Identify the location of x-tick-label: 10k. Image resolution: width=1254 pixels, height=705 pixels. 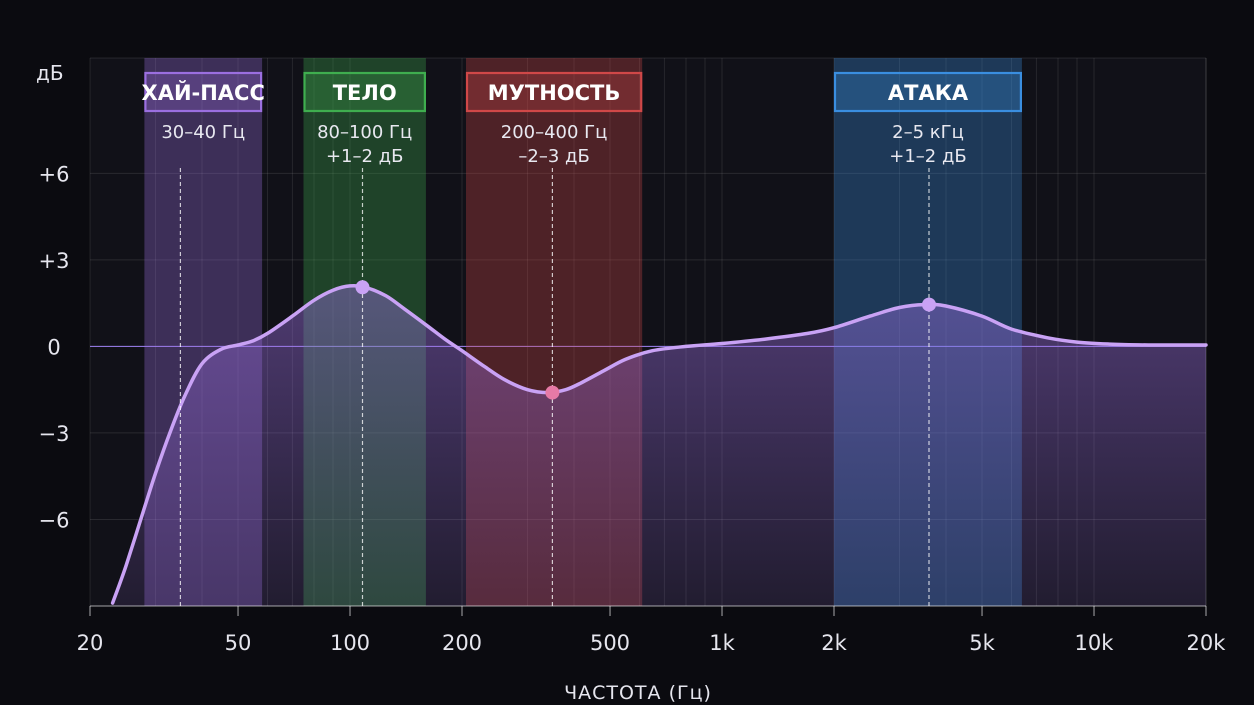
(1095, 643).